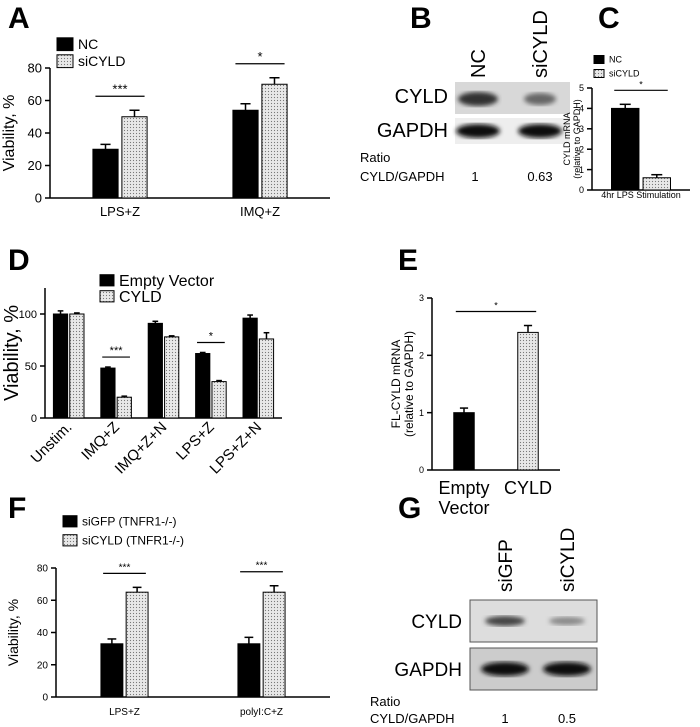 The width and height of the screenshot is (700, 727). I want to click on panel-label: B, so click(421, 18).